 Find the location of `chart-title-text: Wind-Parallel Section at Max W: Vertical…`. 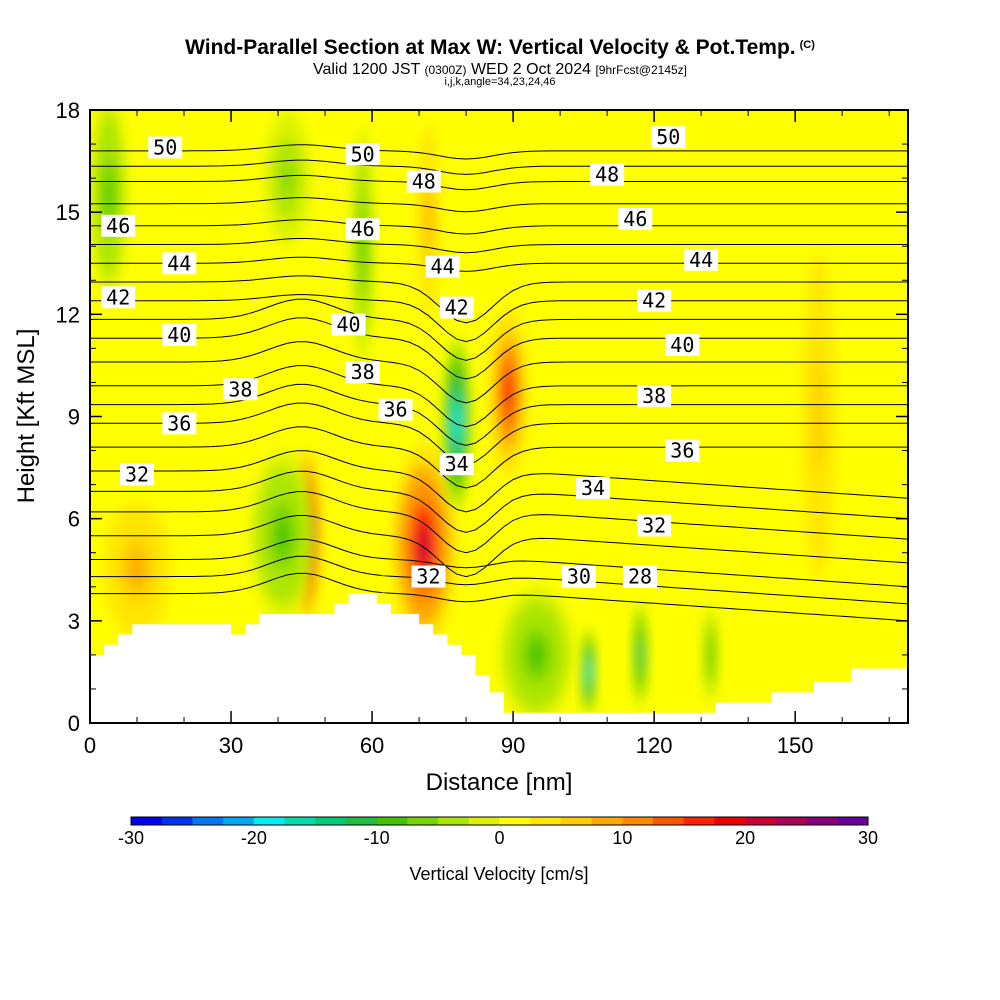

chart-title-text: Wind-Parallel Section at Max W: Vertical… is located at coordinates (490, 47).